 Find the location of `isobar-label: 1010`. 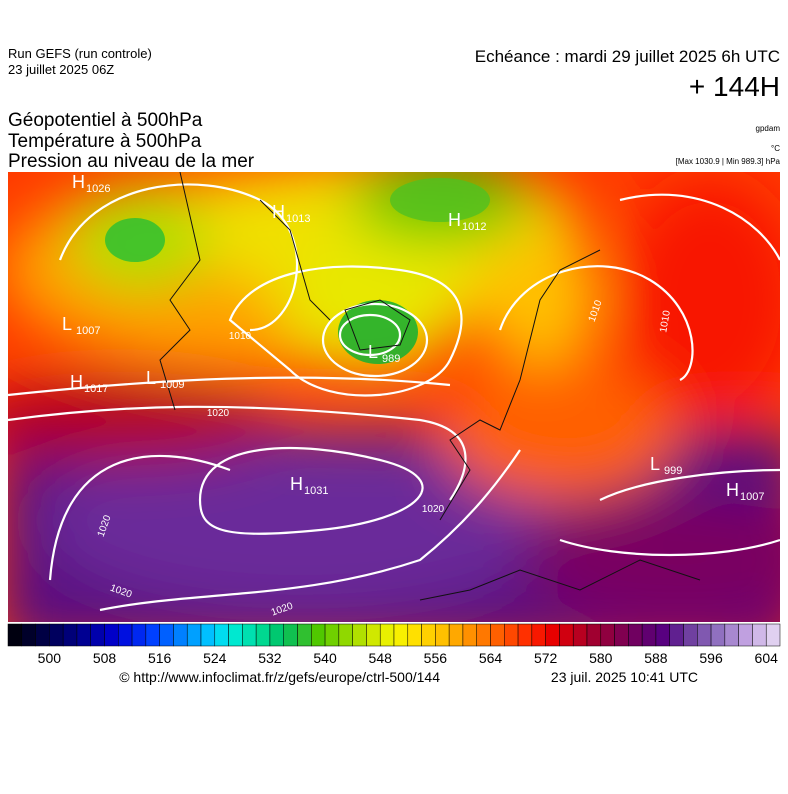

isobar-label: 1010 is located at coordinates (665, 321).